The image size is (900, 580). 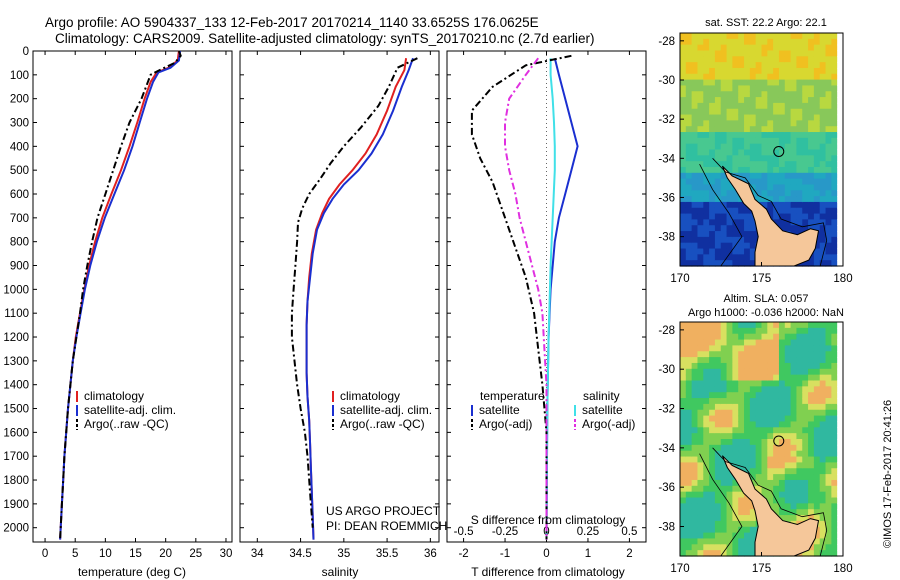 I want to click on copyright-timestamp: ©IMOS 17-Feb-2017 20:41:26, so click(x=888, y=474).